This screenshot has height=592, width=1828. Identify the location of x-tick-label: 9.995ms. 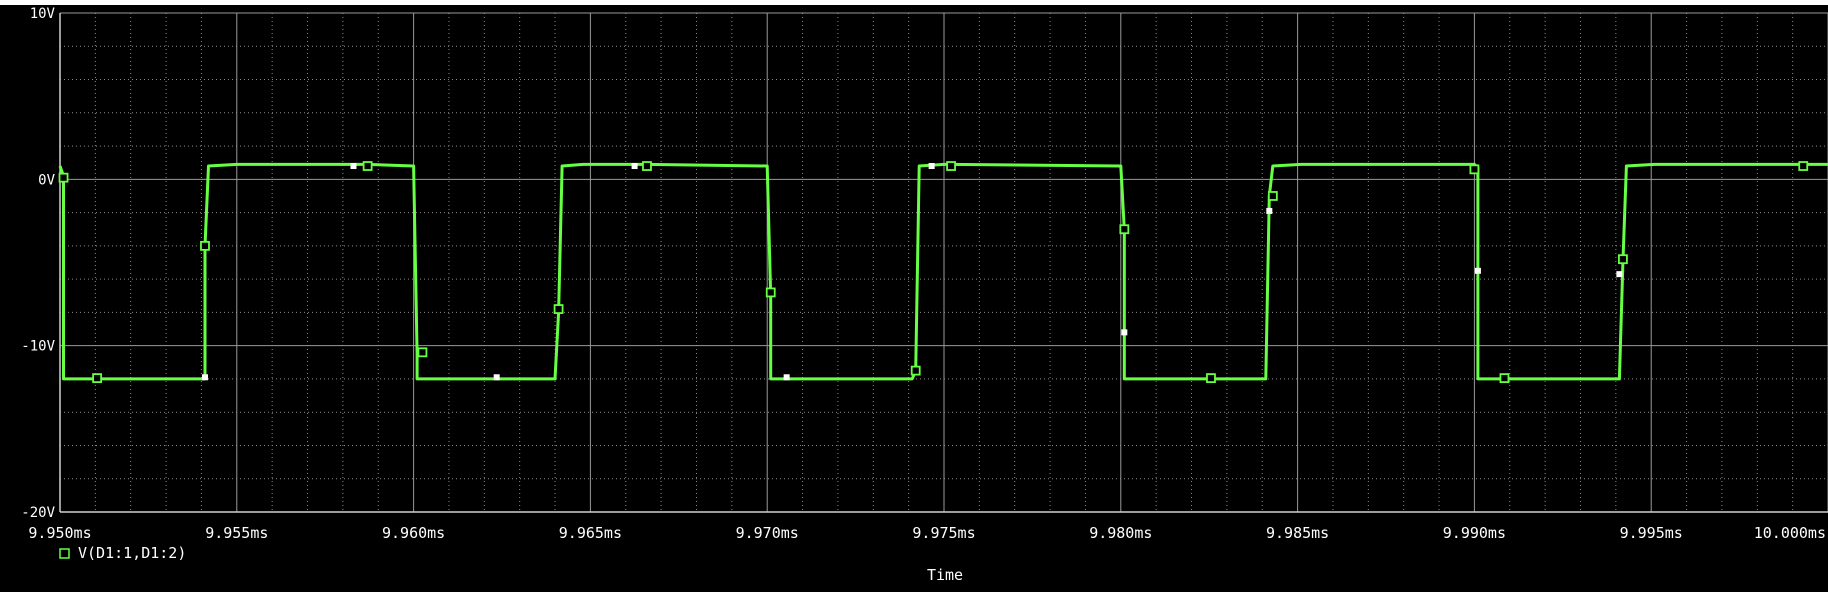
(1651, 533).